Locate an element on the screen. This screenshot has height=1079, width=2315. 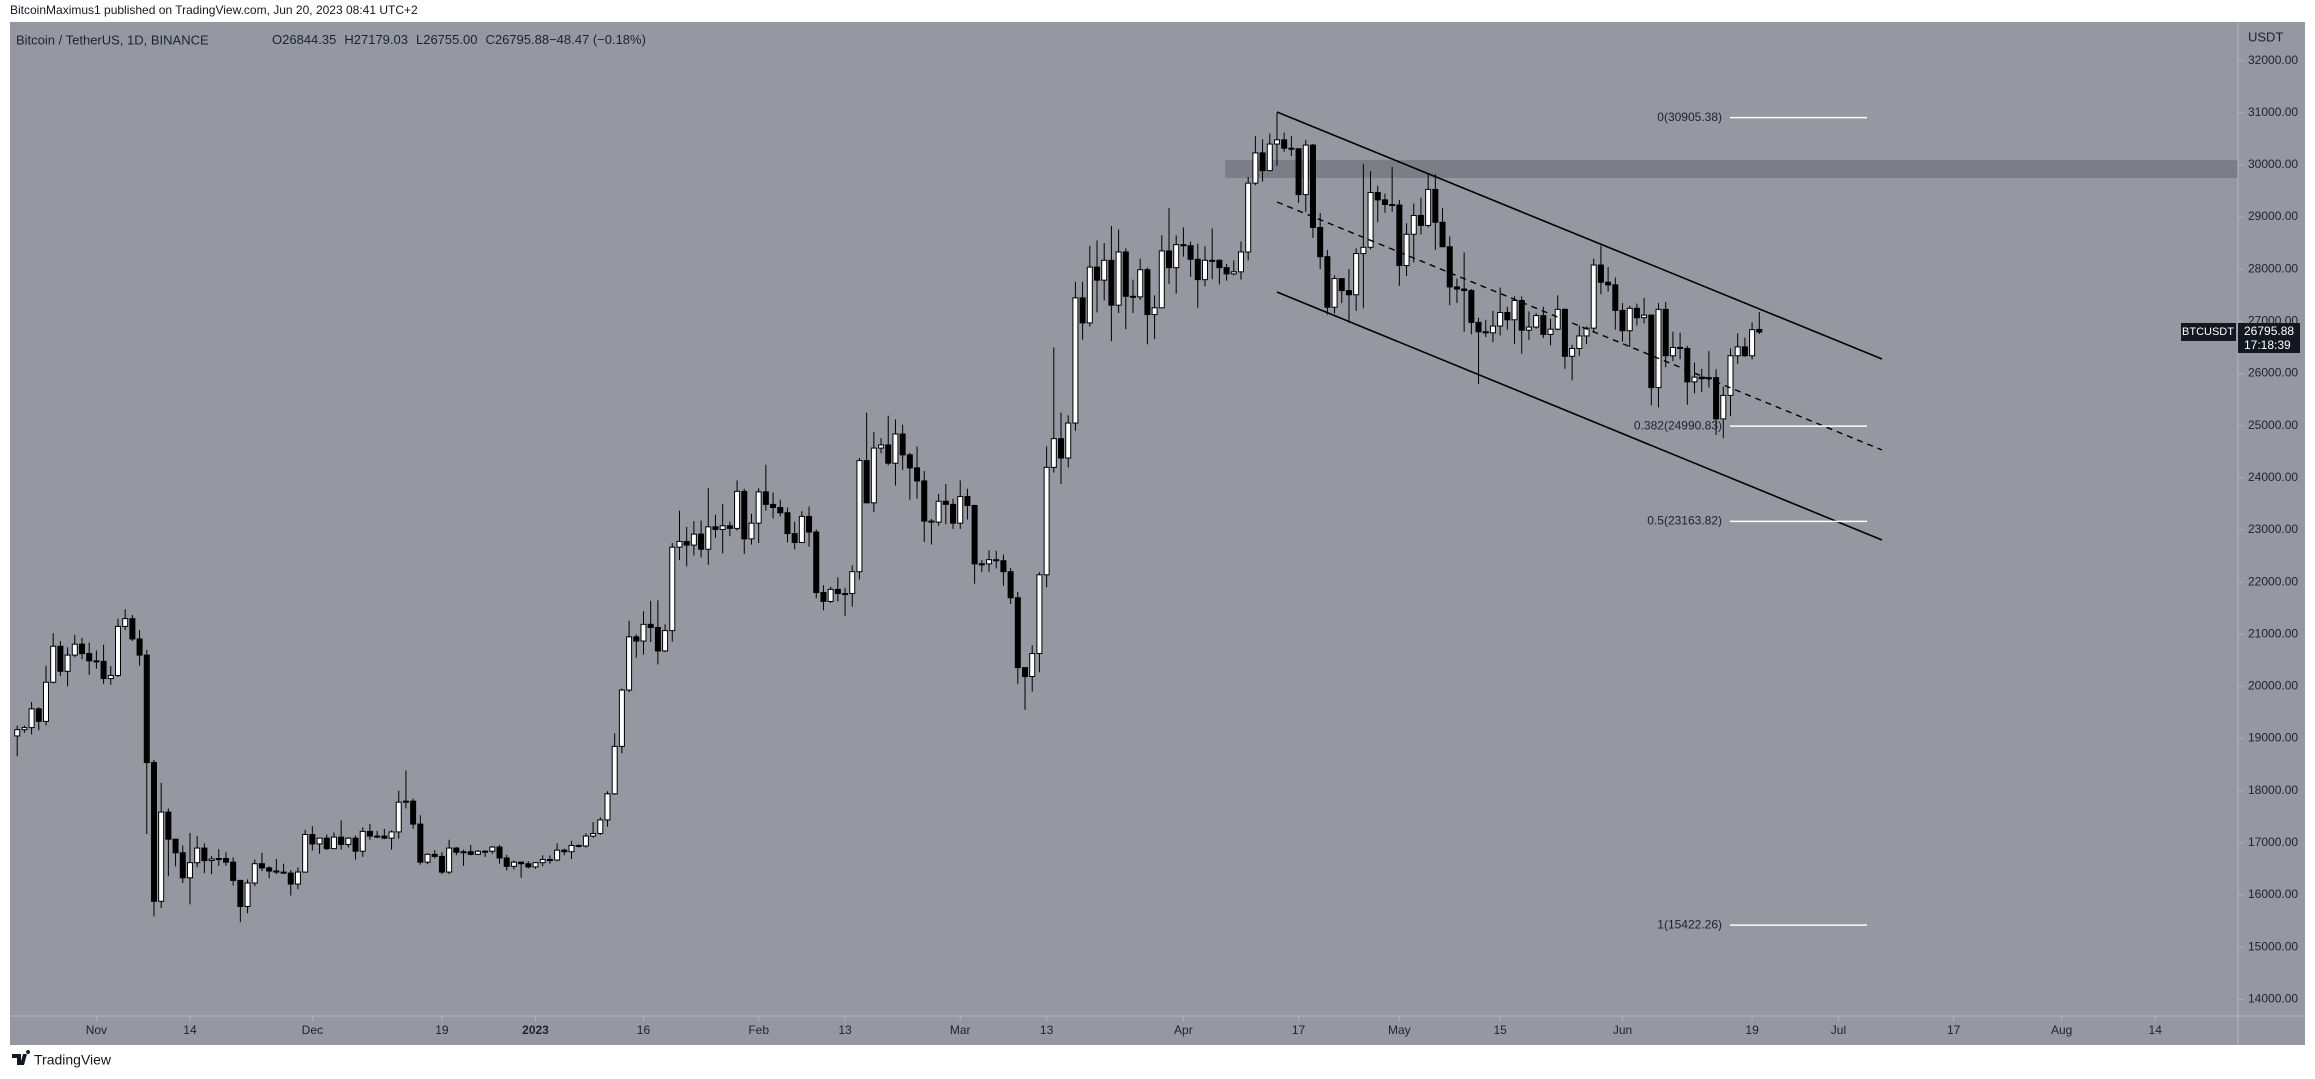
y-tick-label: 30000.00 is located at coordinates (2273, 164).